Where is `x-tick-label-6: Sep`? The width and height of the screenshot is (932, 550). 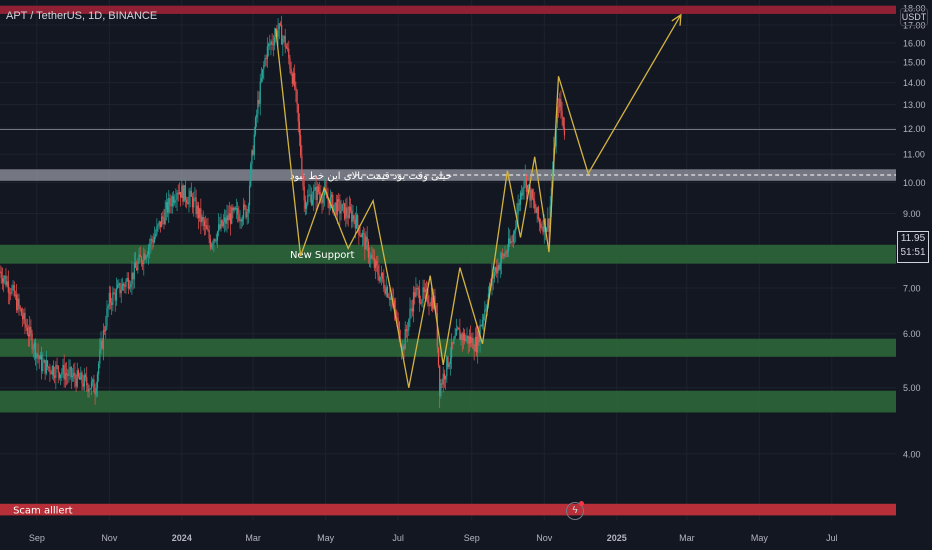
x-tick-label-6: Sep is located at coordinates (472, 538).